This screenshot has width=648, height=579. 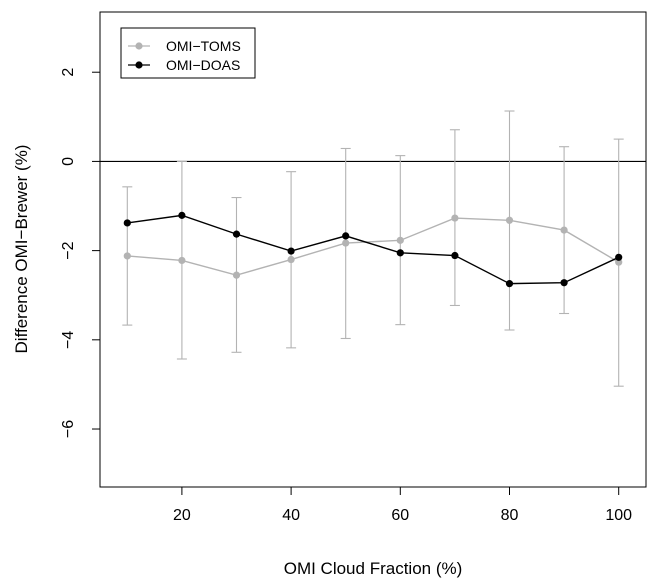 What do you see at coordinates (68, 340) in the screenshot?
I see `y-tick-label: −4` at bounding box center [68, 340].